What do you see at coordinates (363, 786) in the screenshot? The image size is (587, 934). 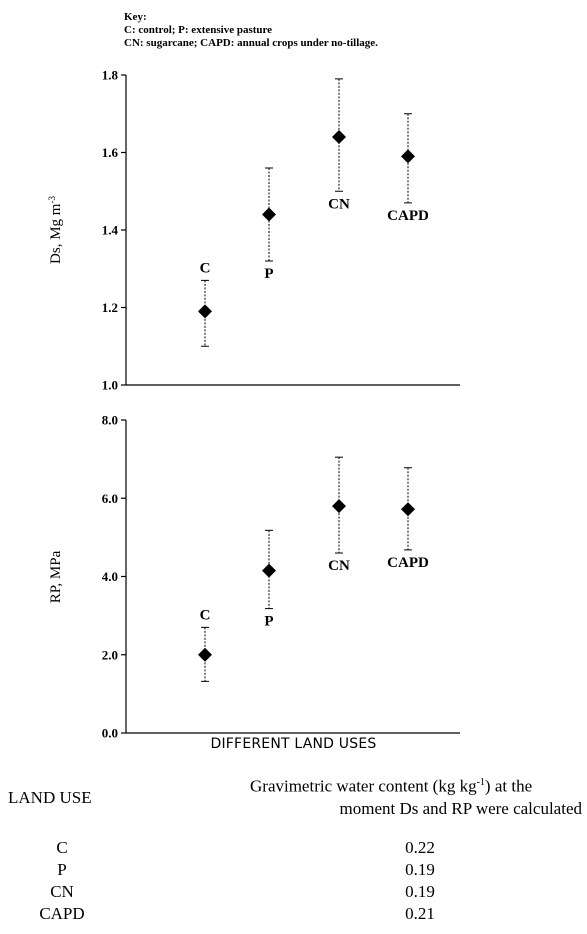 I see `header-water-part1: Gravimetric water content (kg kg` at bounding box center [363, 786].